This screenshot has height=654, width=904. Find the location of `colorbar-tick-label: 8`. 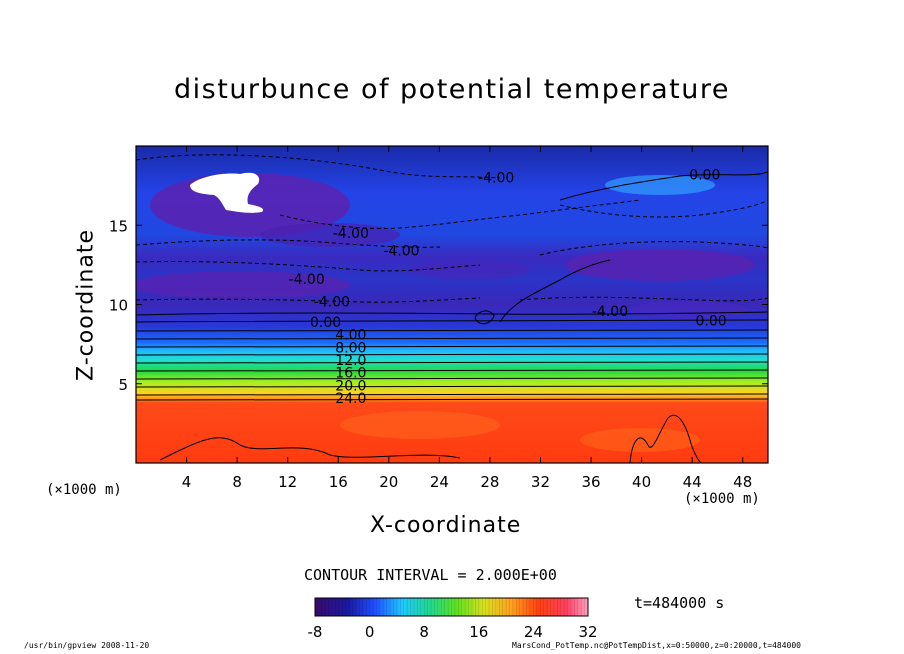

colorbar-tick-label: 8 is located at coordinates (424, 632).